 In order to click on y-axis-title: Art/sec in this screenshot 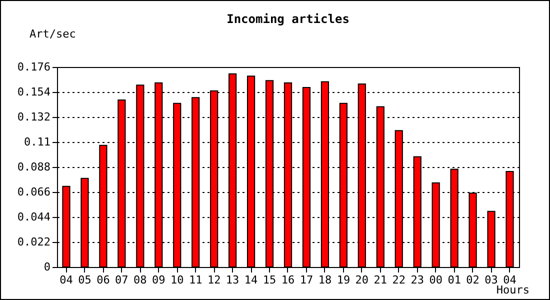, I will do `click(53, 34)`.